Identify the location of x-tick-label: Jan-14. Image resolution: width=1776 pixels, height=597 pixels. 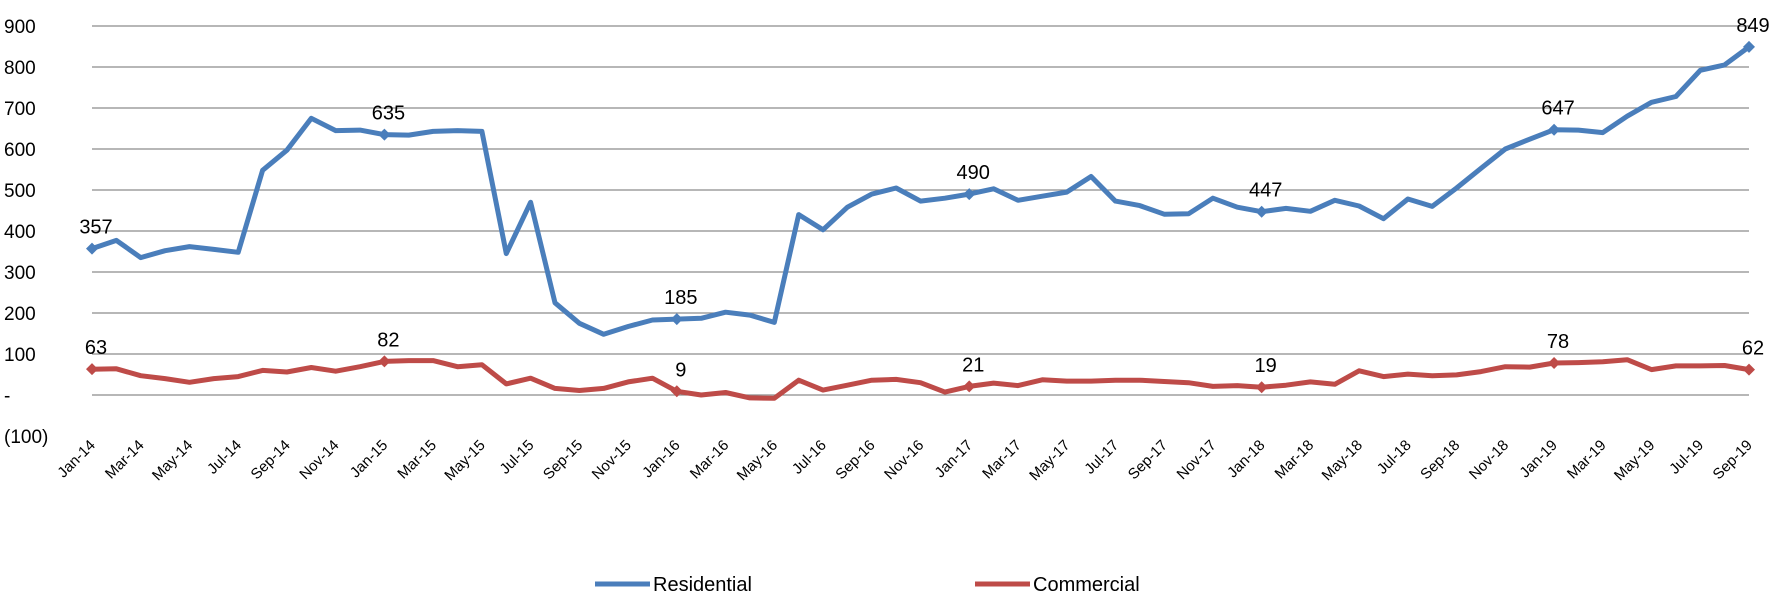
(76, 459).